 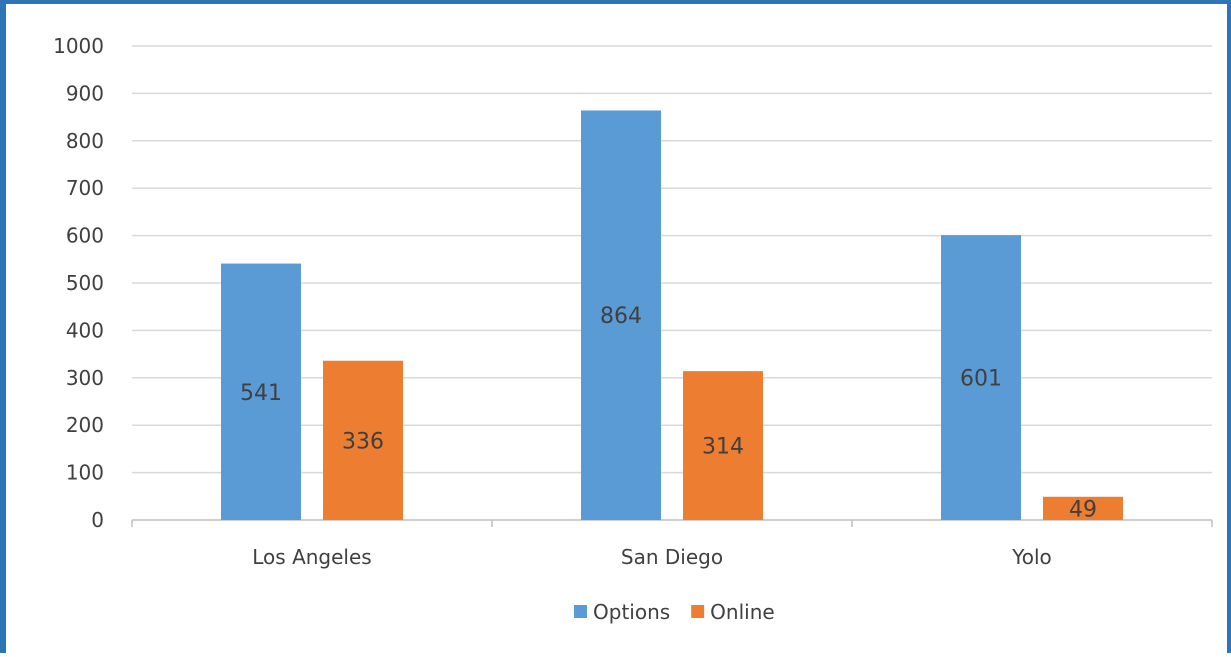 What do you see at coordinates (672, 557) in the screenshot?
I see `category-label: San Diego` at bounding box center [672, 557].